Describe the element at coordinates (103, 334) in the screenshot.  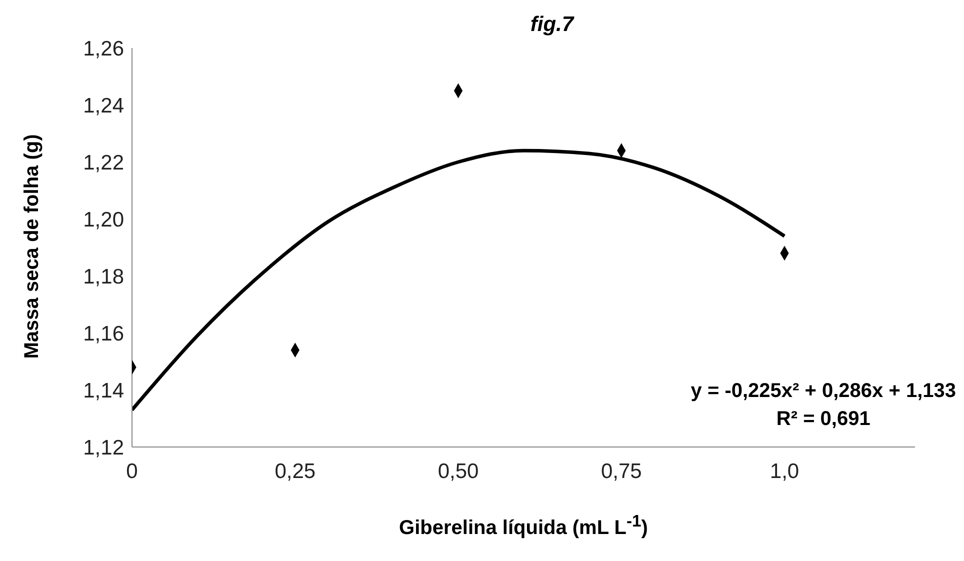
I see `y-tick-label: 1,16` at that location.